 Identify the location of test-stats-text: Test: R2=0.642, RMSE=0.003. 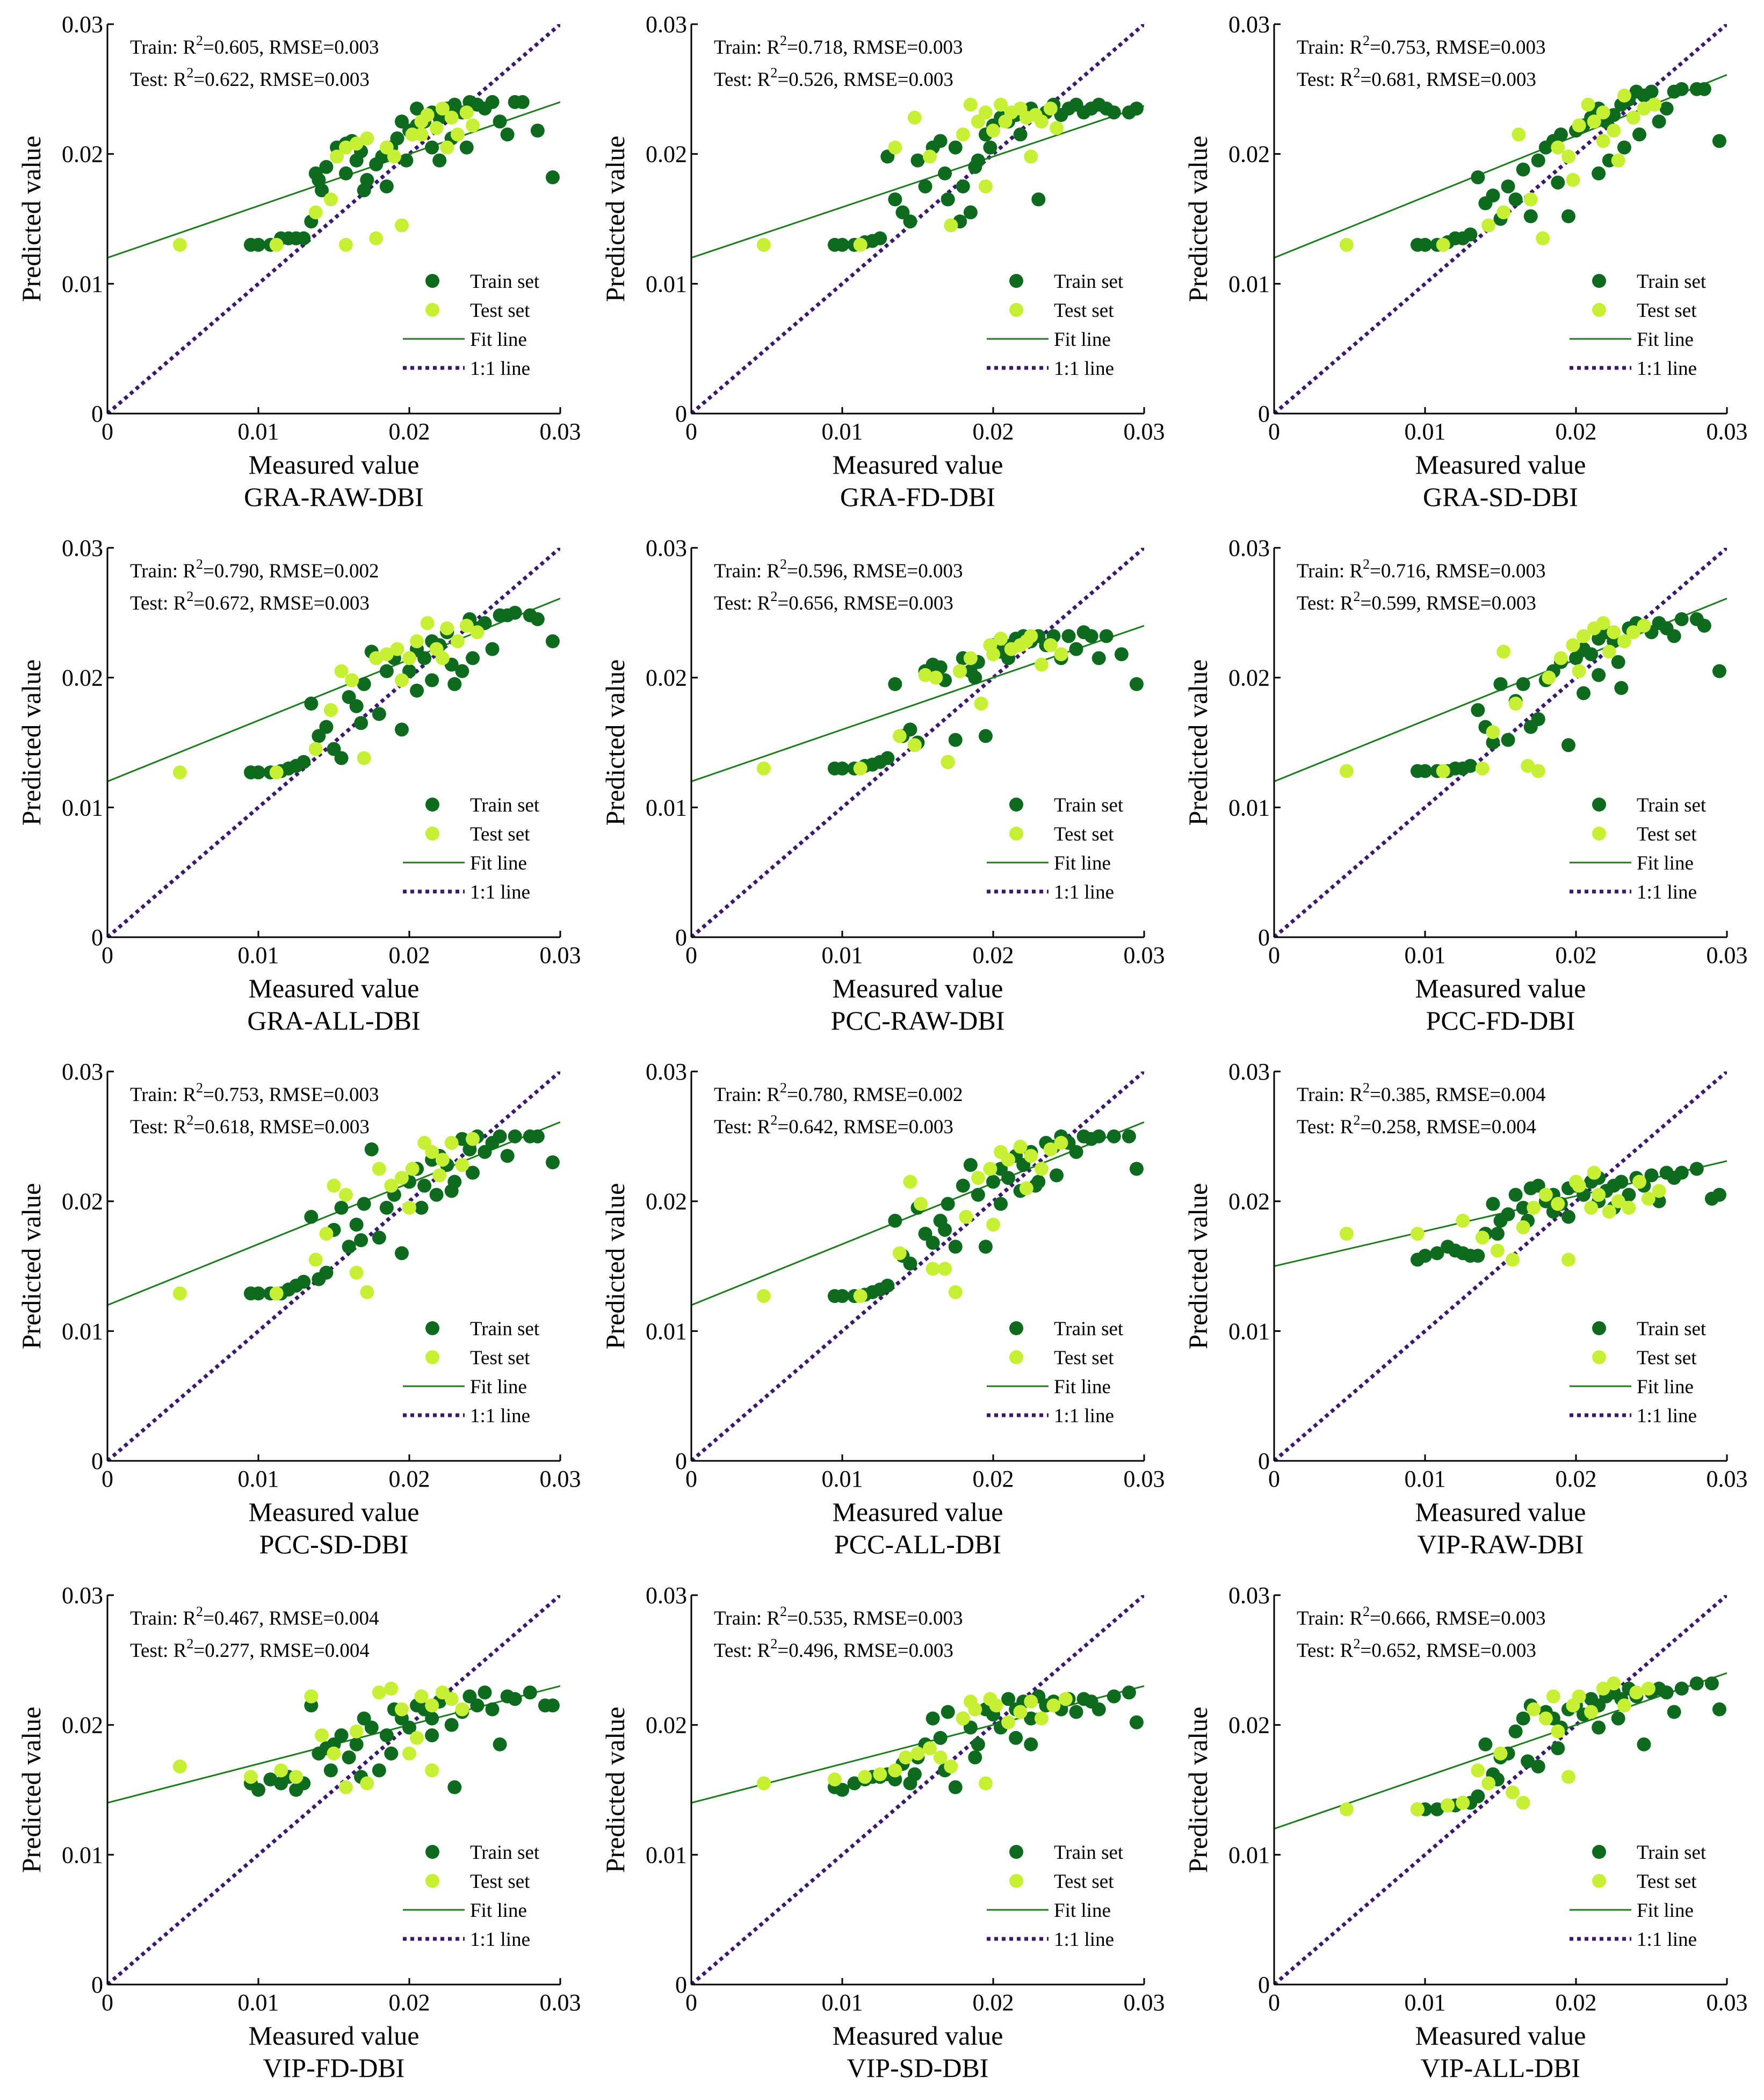
(833, 1125).